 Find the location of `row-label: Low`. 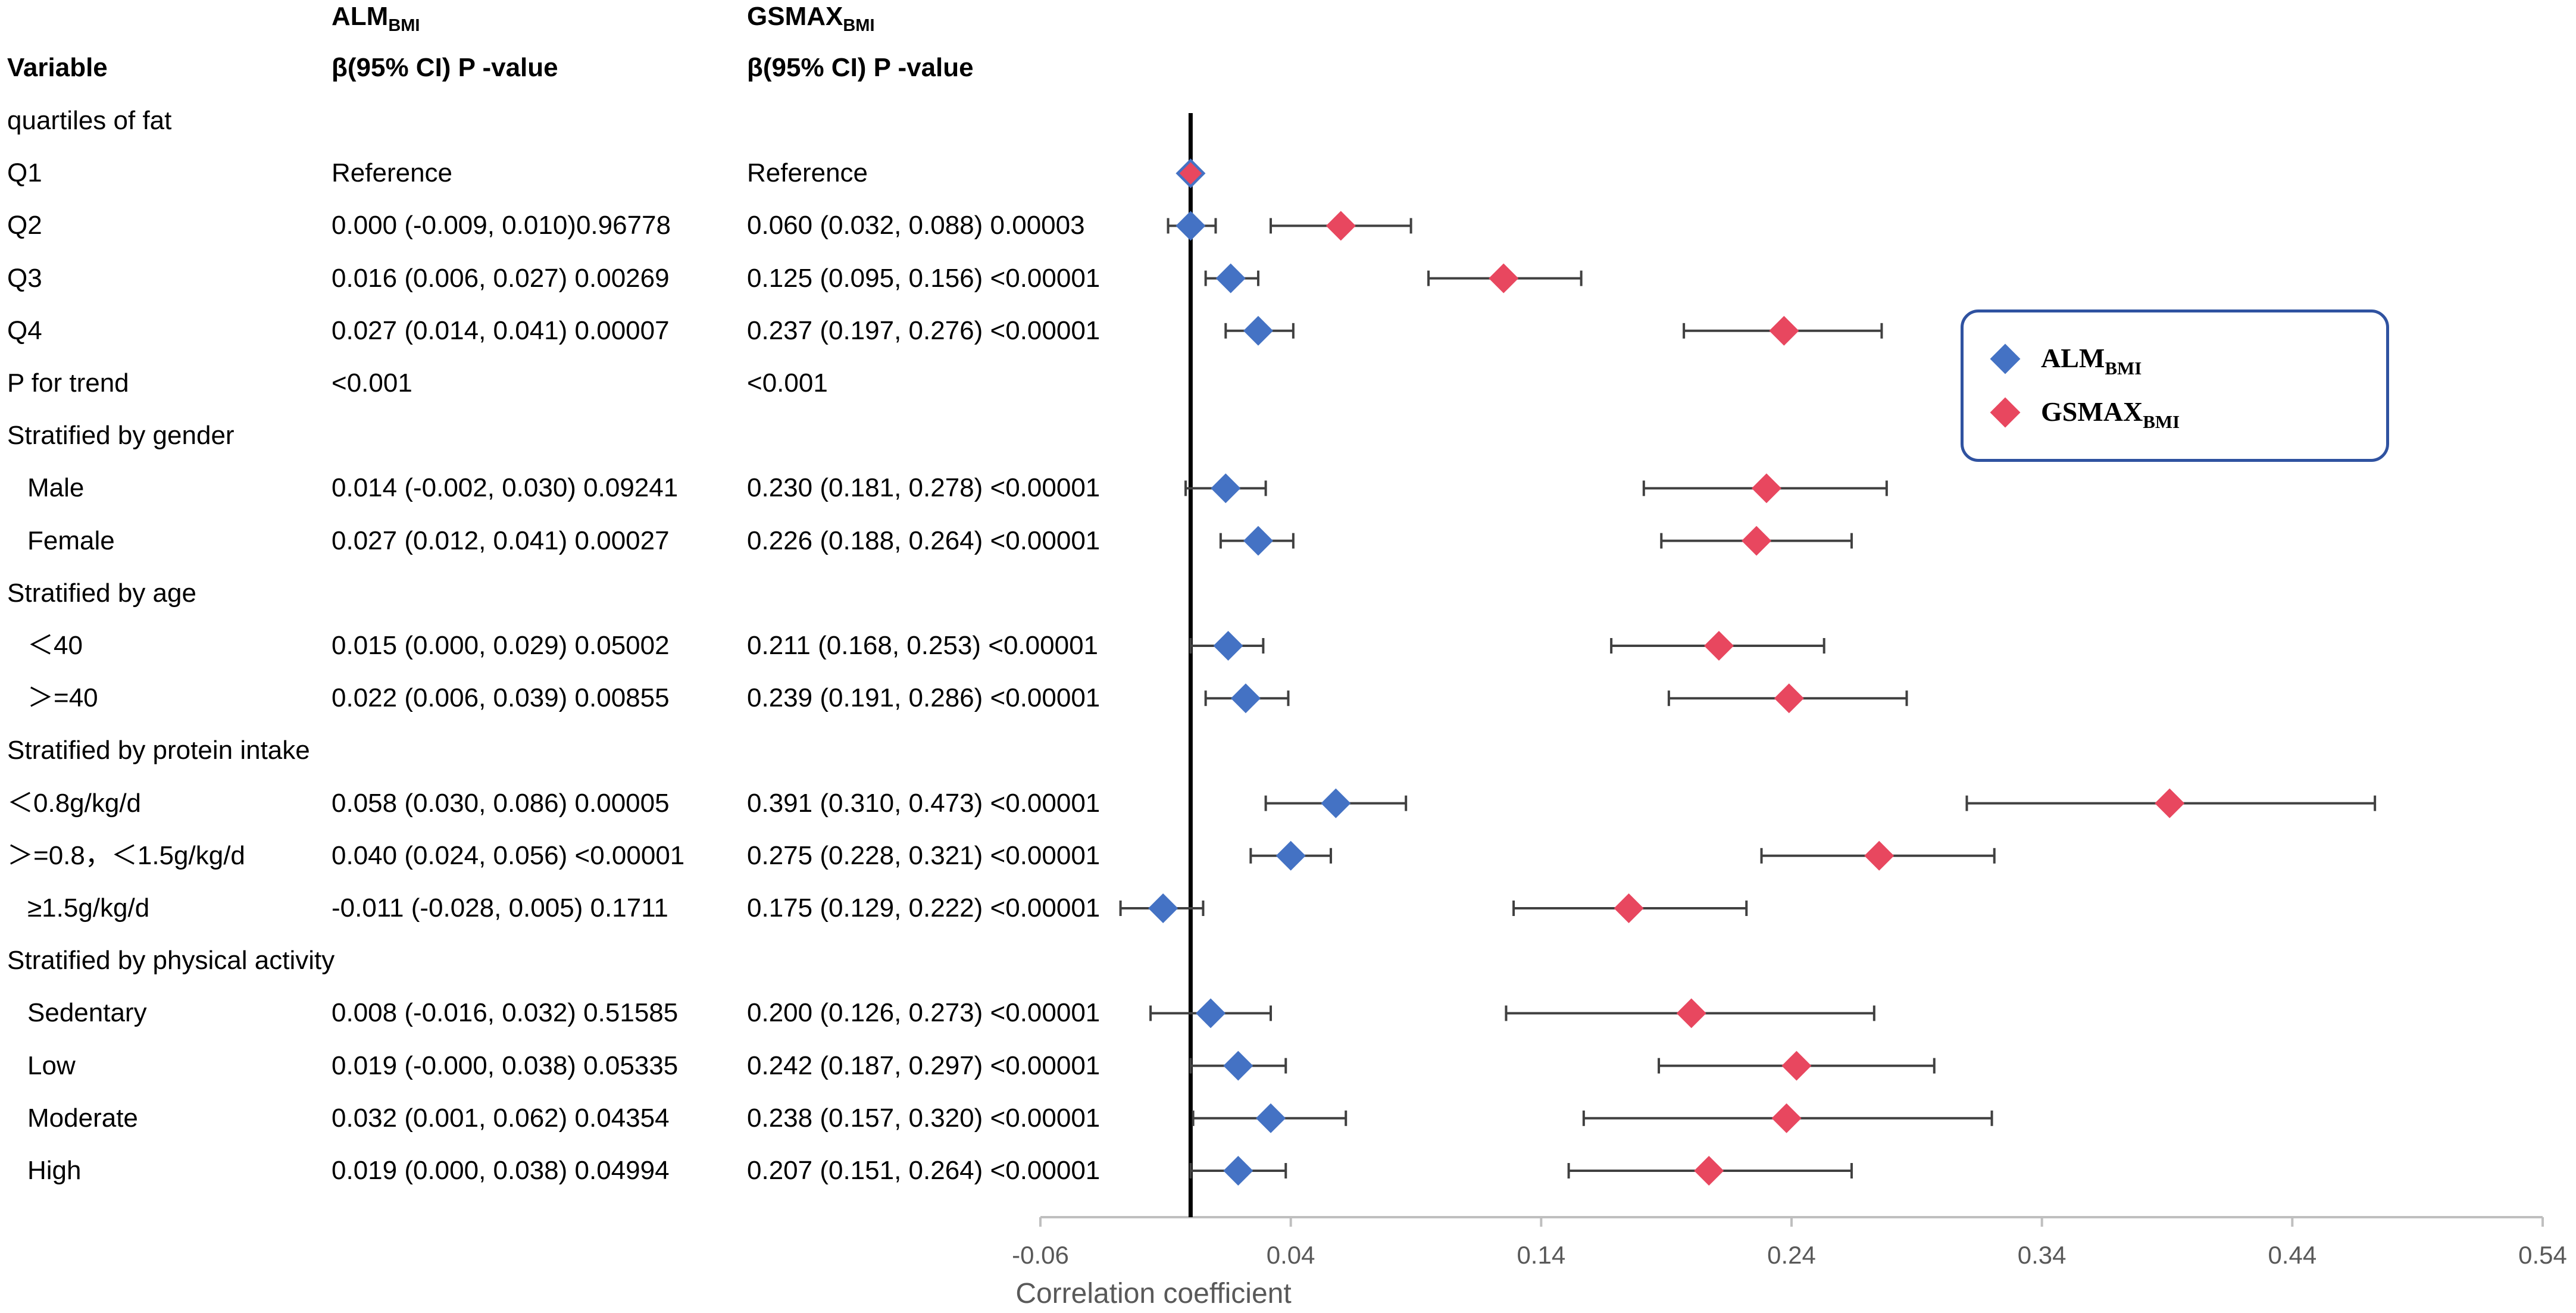

row-label: Low is located at coordinates (51, 1066).